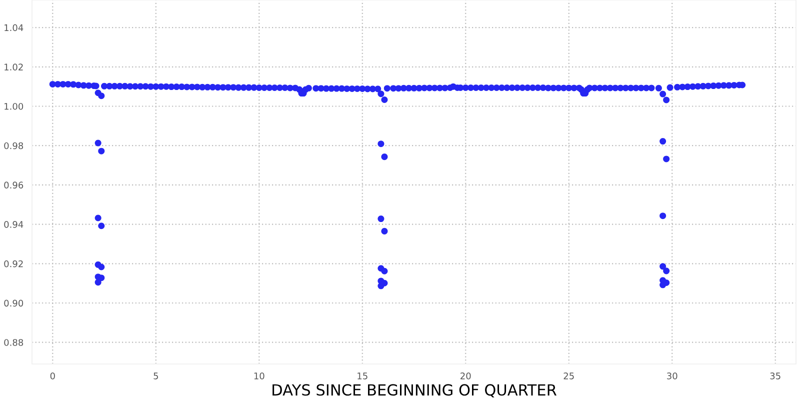  What do you see at coordinates (13, 67) in the screenshot?
I see `y-tick-label: 1.02` at bounding box center [13, 67].